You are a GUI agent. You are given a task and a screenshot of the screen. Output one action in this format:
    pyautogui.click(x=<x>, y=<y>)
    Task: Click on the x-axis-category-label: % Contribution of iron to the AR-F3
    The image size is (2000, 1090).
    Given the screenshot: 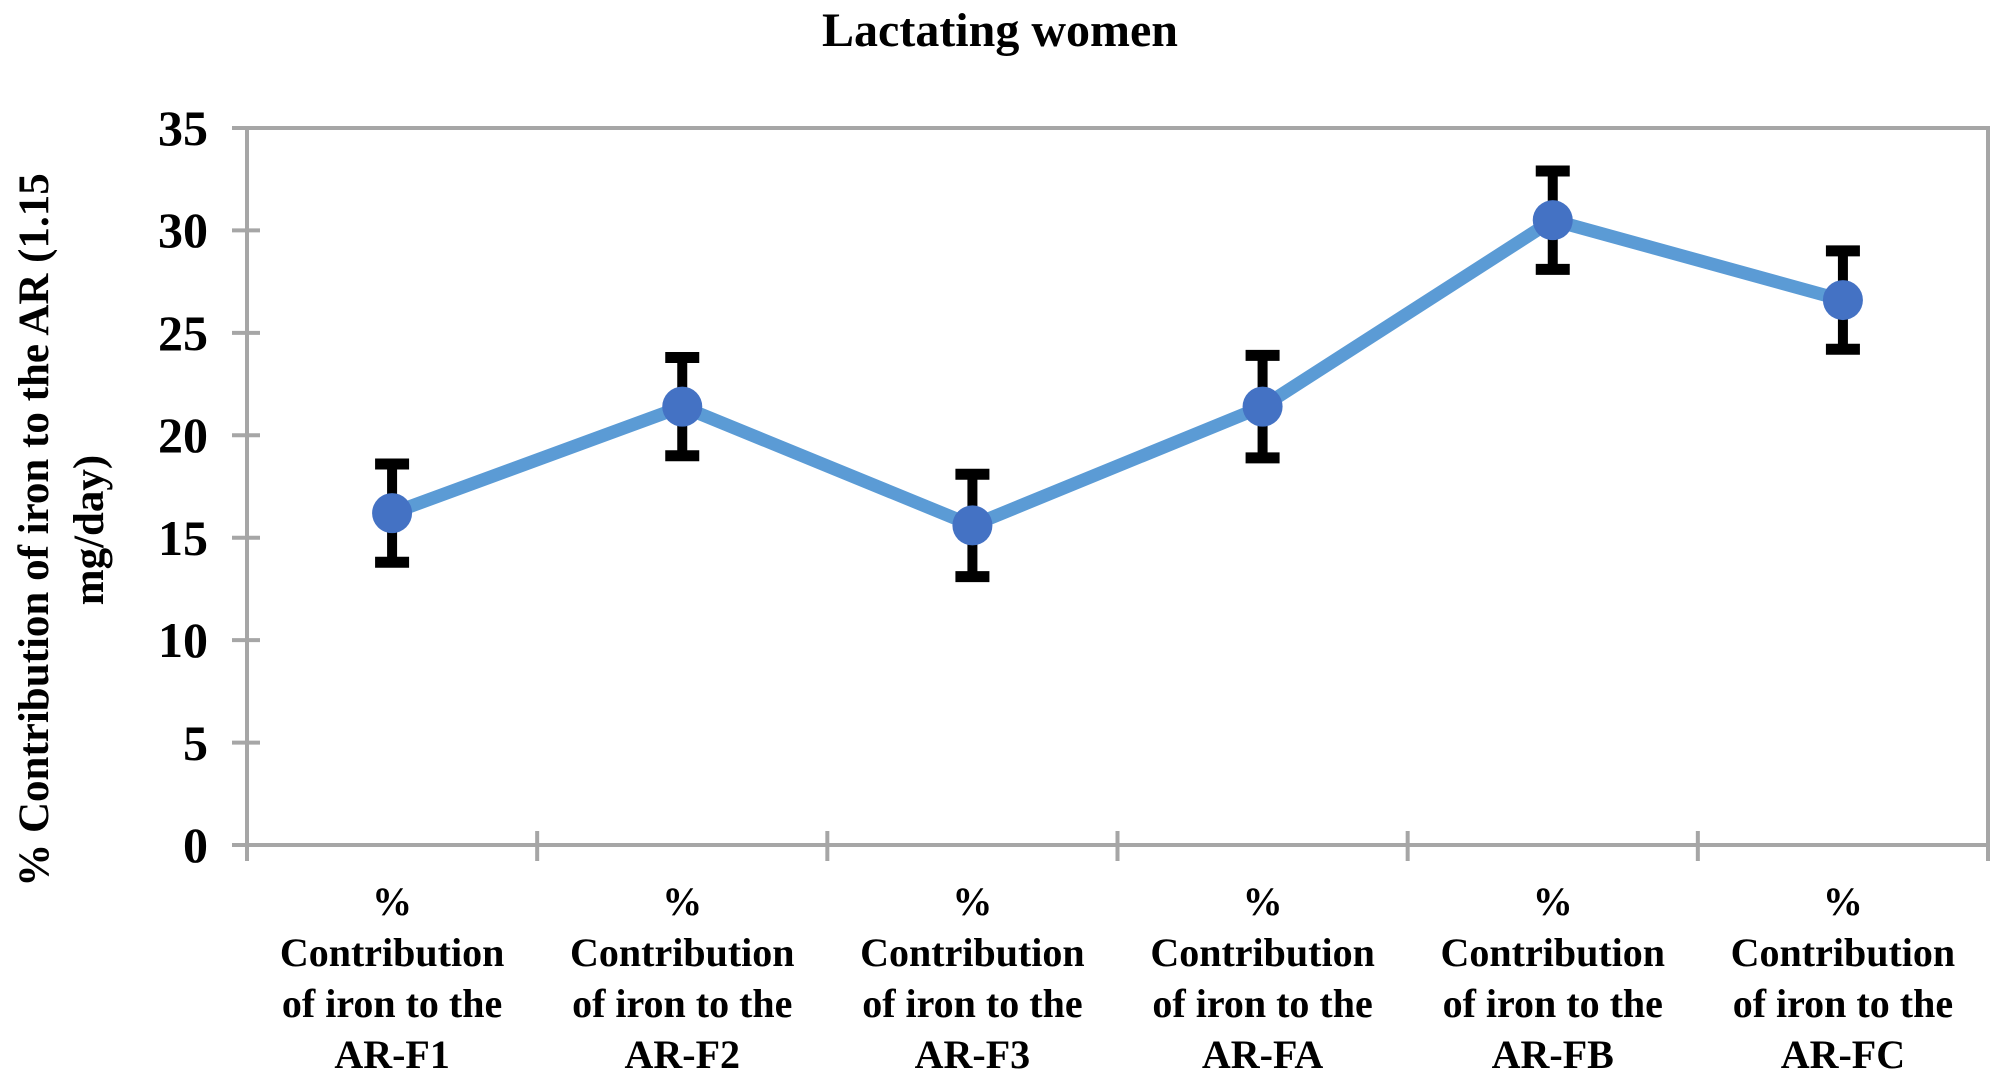 What is the action you would take?
    pyautogui.click(x=972, y=978)
    